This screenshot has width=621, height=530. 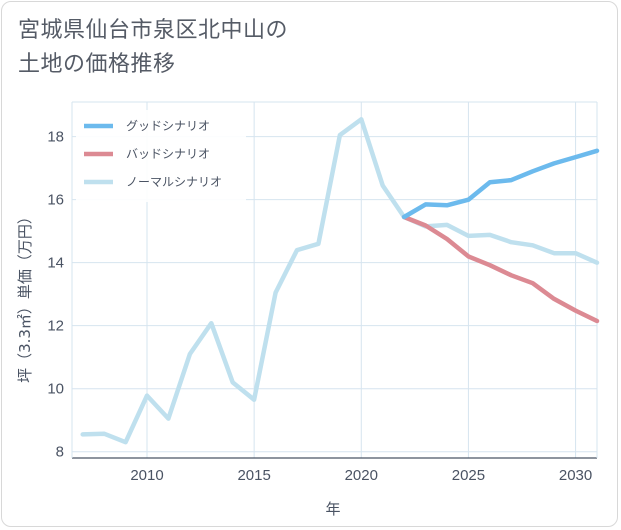 I want to click on y-tick-label: 14, so click(x=55, y=263).